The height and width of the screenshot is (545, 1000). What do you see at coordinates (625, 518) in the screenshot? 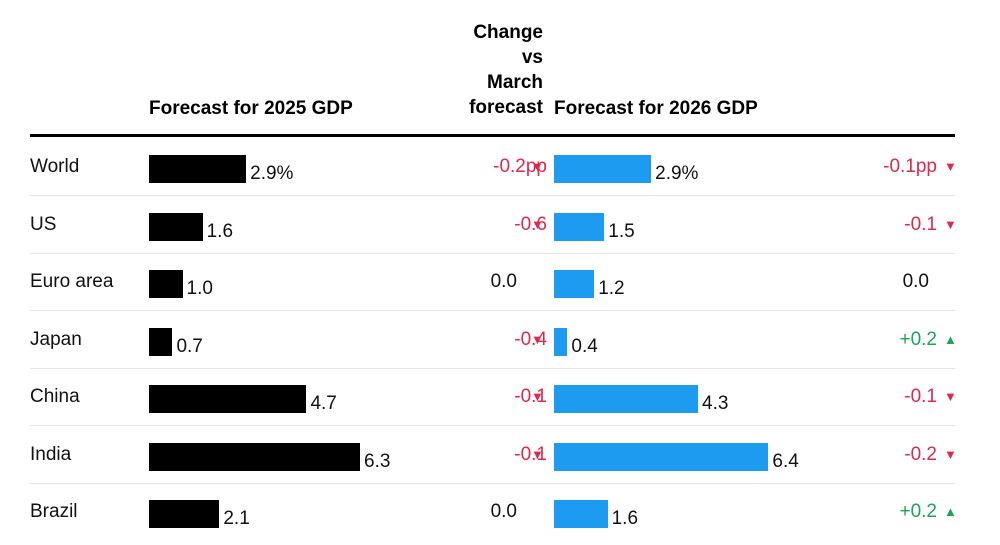
I see `value-label-2026: 1.6` at bounding box center [625, 518].